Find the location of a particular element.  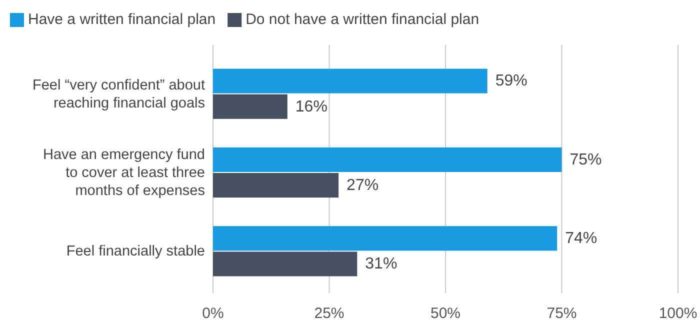

x-tick-label: 100% is located at coordinates (678, 312).